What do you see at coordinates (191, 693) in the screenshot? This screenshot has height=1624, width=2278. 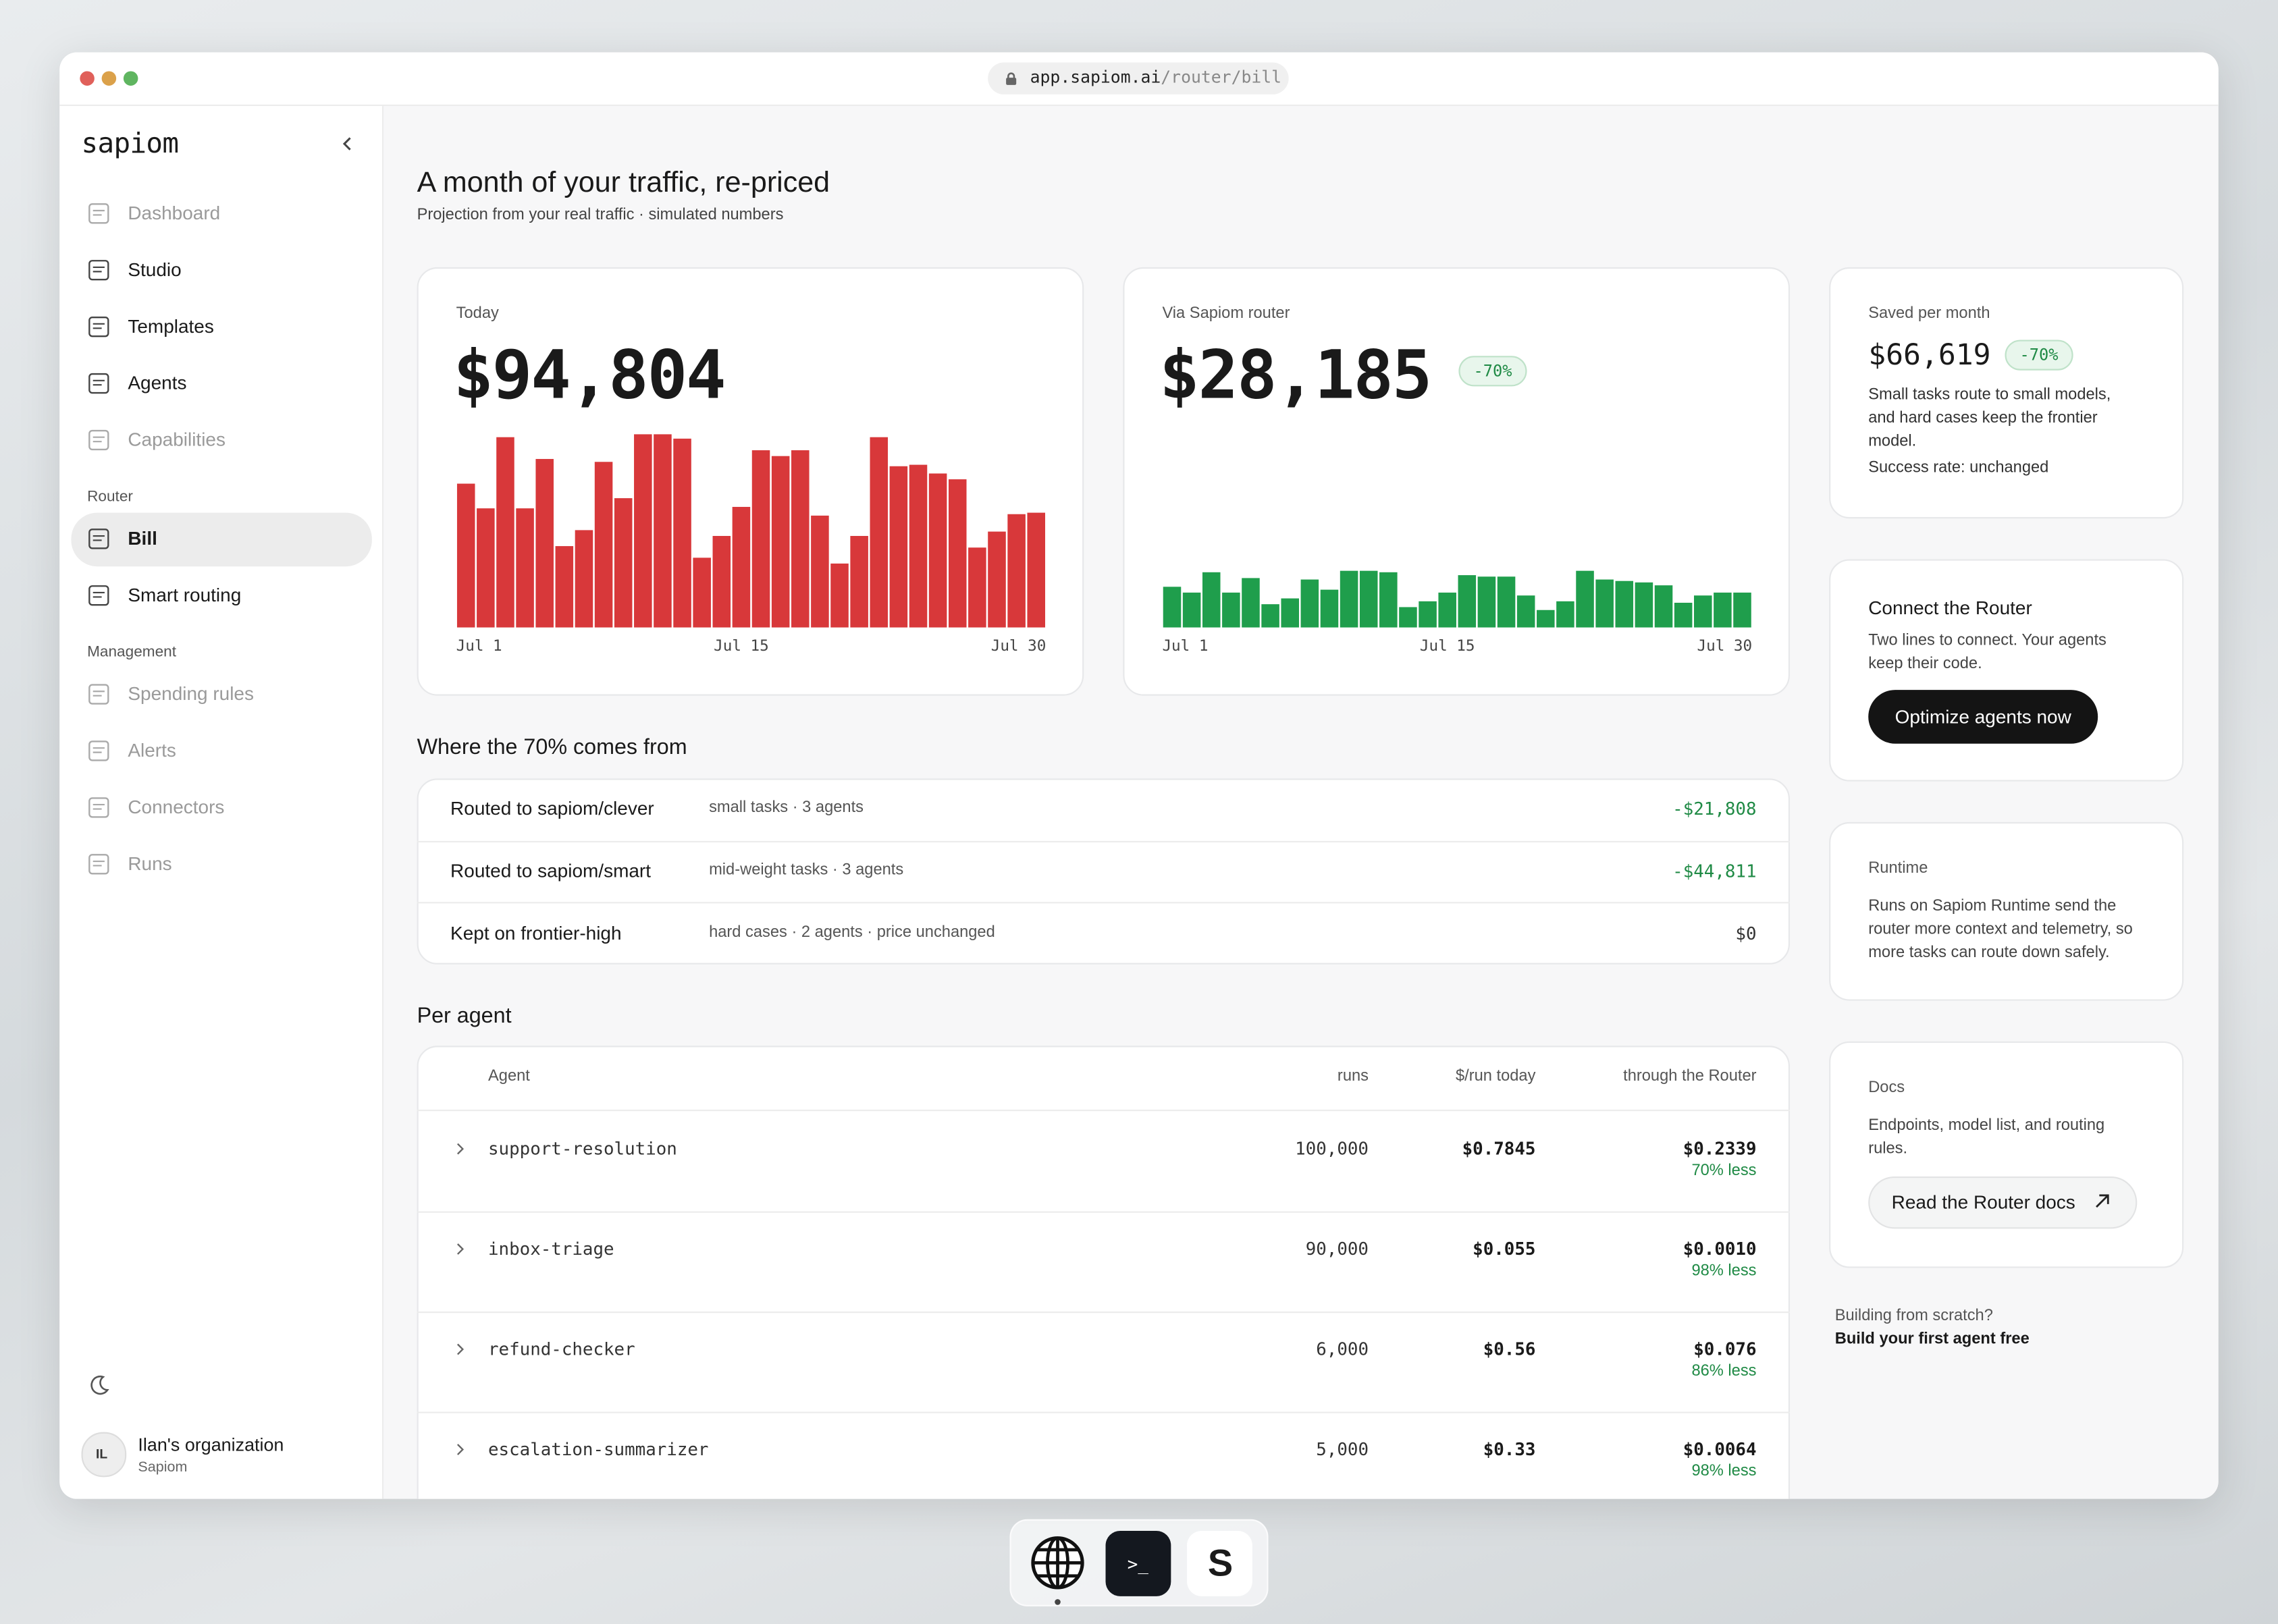 I see `nav-item: Spending rules` at bounding box center [191, 693].